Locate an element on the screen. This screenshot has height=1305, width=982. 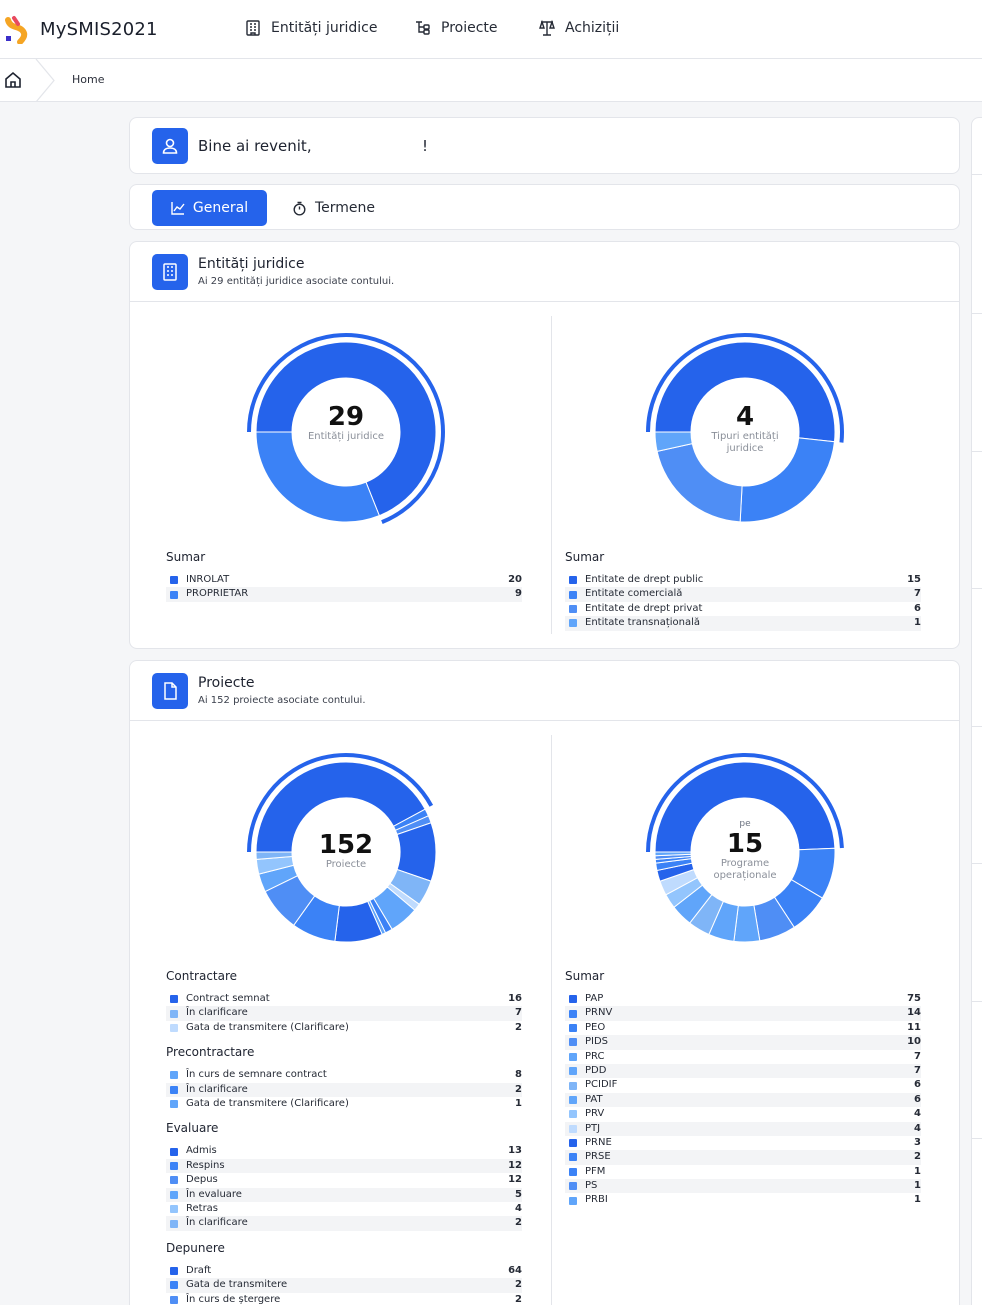
legend-row: PDD 7 is located at coordinates (743, 1071).